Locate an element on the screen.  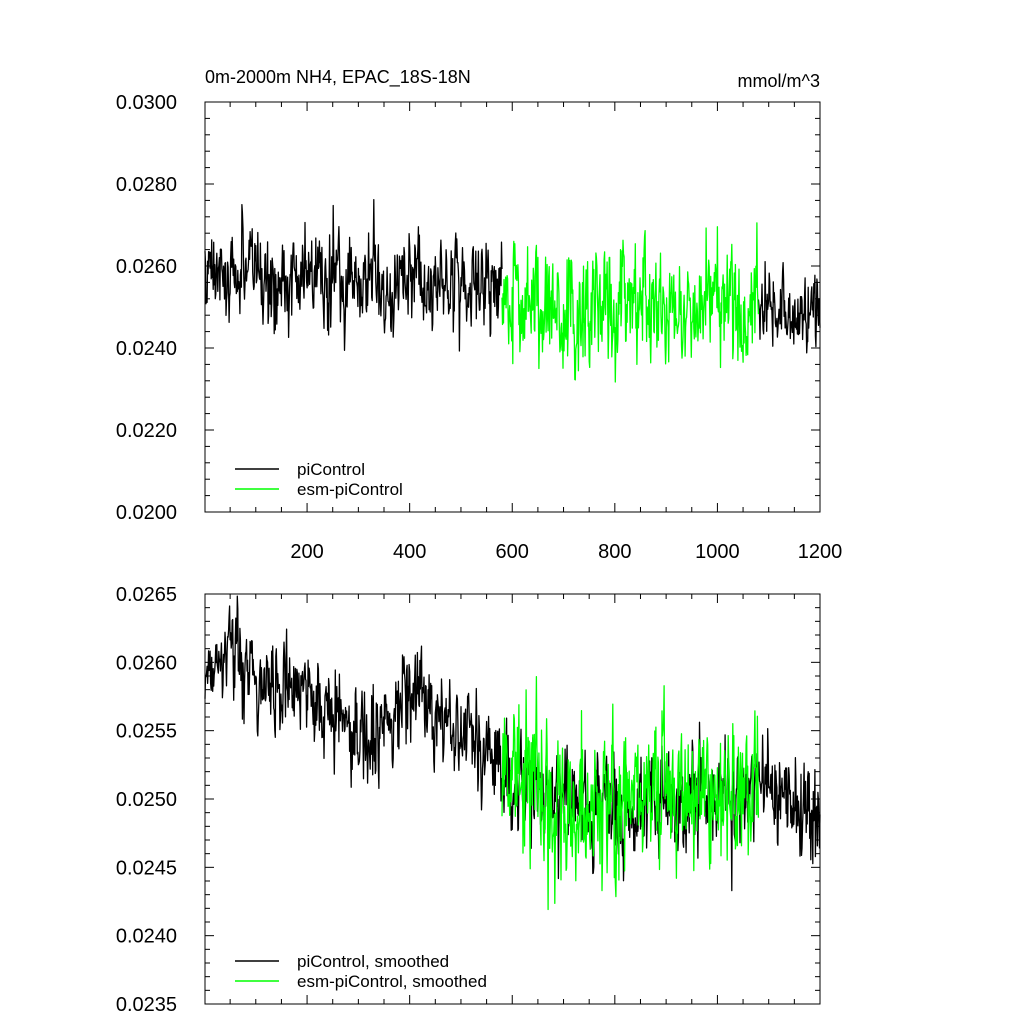
y-tick-label: 0.0250 is located at coordinates (146, 800).